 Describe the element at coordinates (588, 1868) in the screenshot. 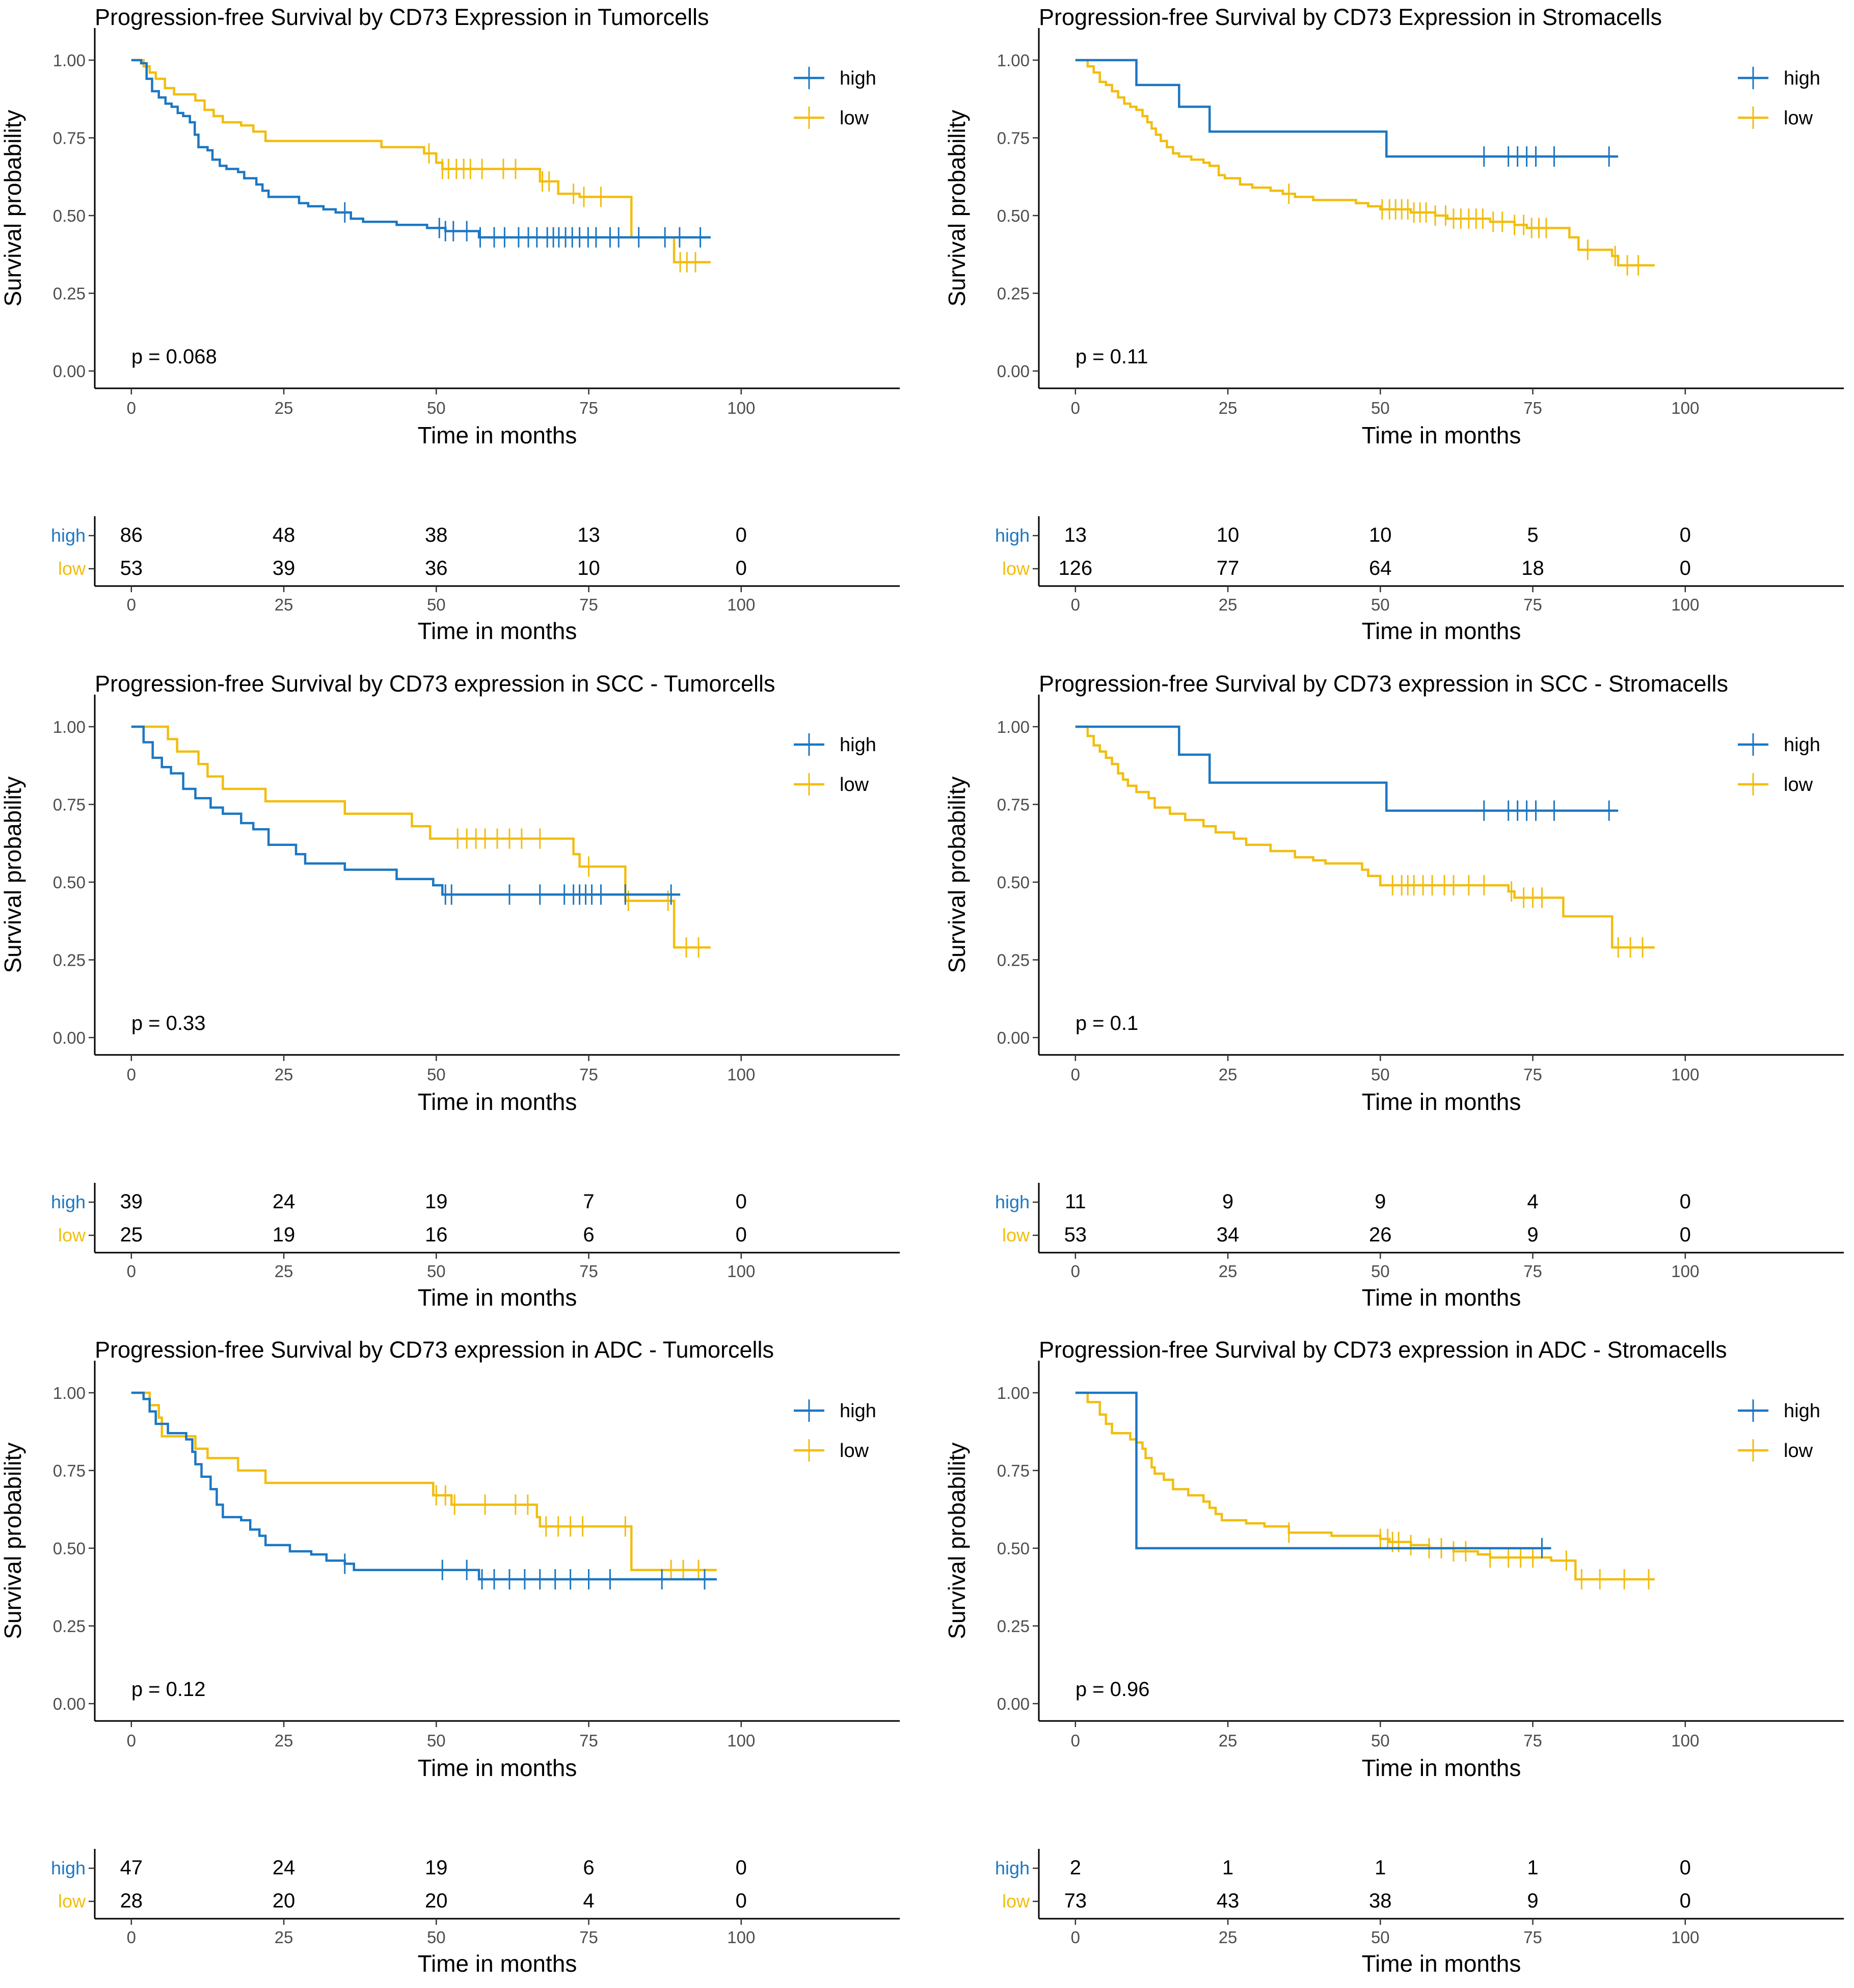

I see `risk-count-high: 6` at that location.